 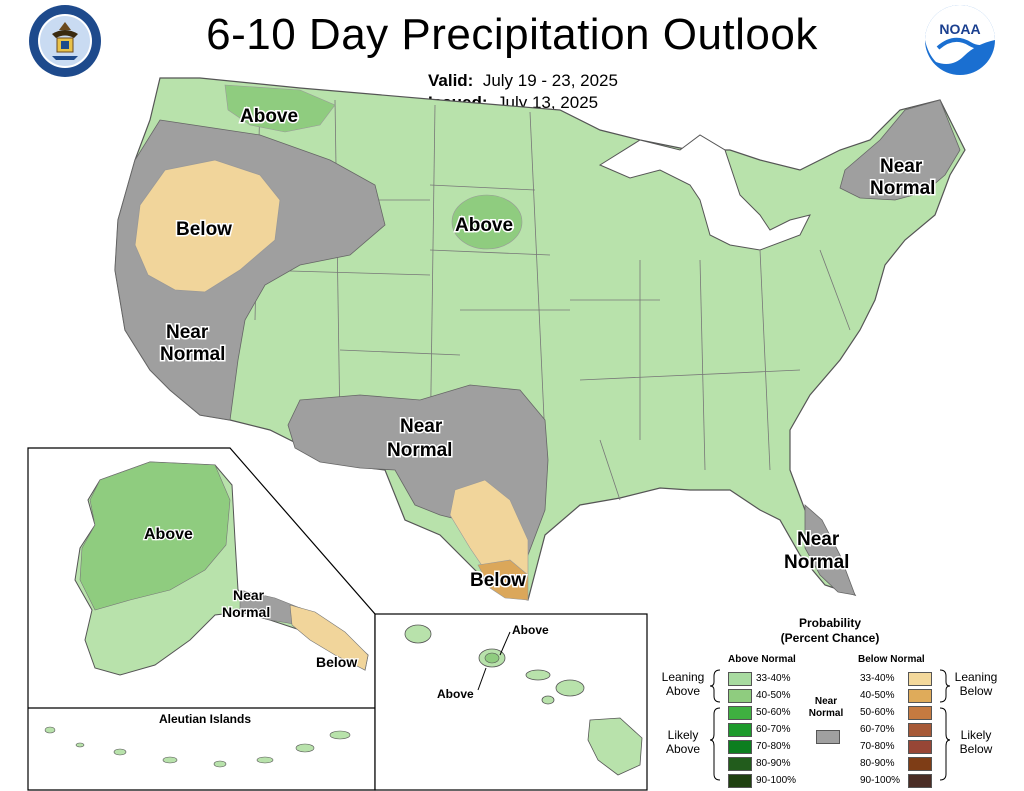 What do you see at coordinates (830, 725) in the screenshot?
I see `legend-braces` at bounding box center [830, 725].